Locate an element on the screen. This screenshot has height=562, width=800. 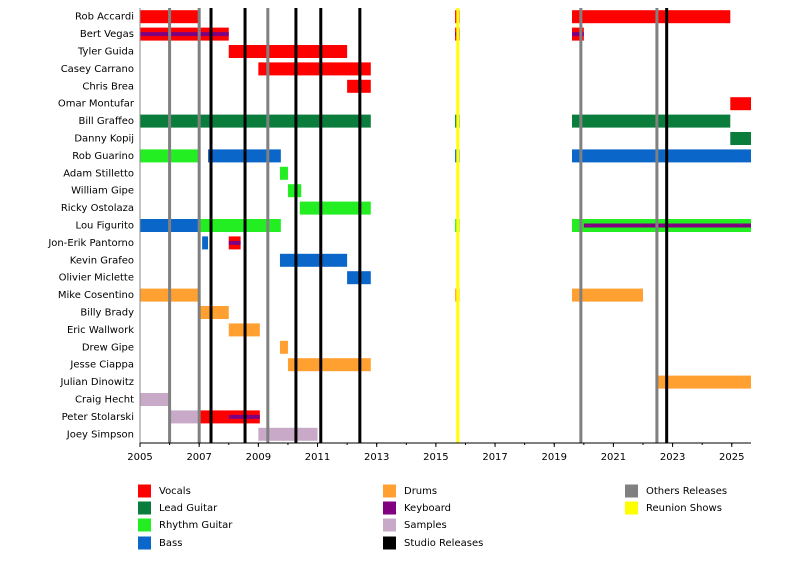
row-label: Chris Brea is located at coordinates (108, 86).